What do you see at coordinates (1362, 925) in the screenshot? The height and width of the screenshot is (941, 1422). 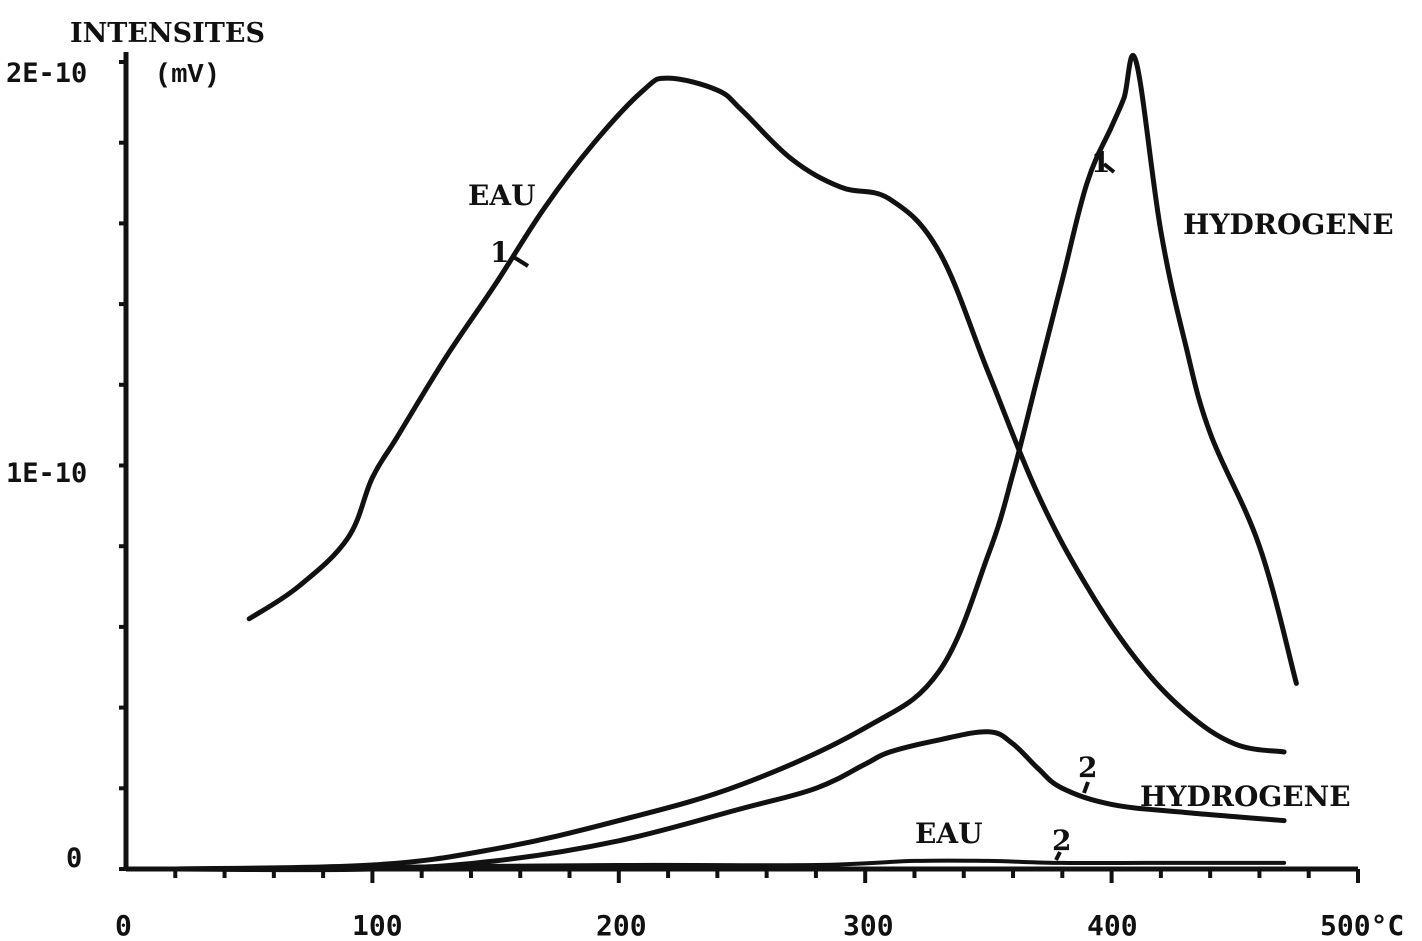 I see `x-tick-label-500: 500°C` at bounding box center [1362, 925].